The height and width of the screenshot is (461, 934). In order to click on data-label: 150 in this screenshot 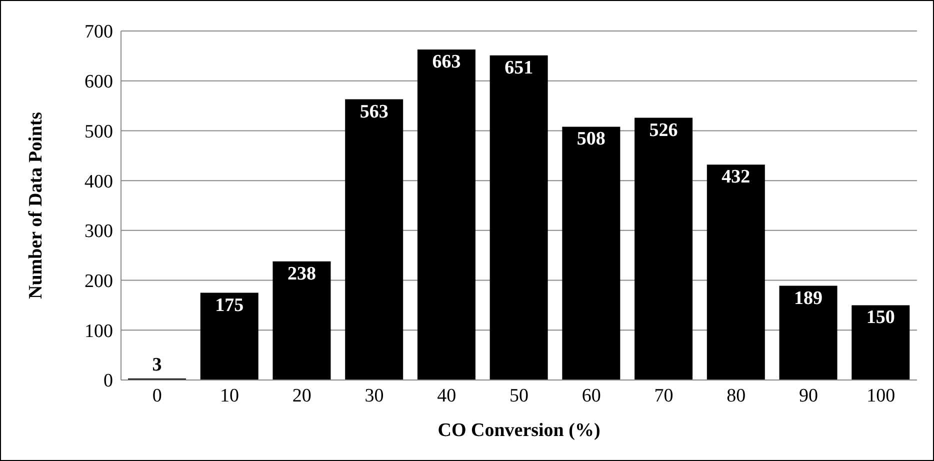, I will do `click(880, 317)`.